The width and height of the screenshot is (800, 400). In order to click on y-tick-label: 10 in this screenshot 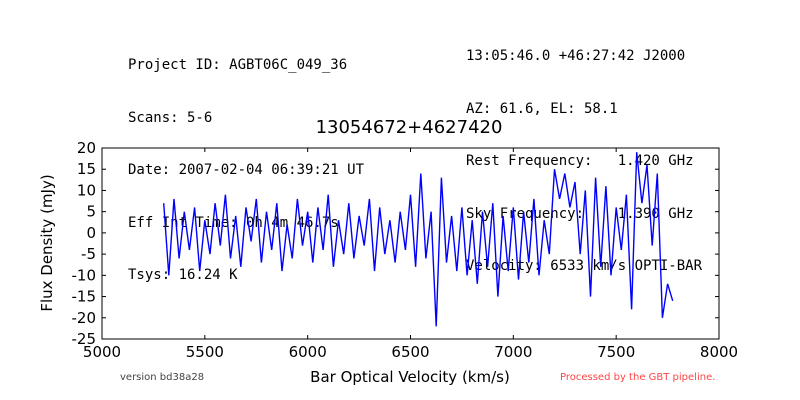, I will do `click(86, 190)`.